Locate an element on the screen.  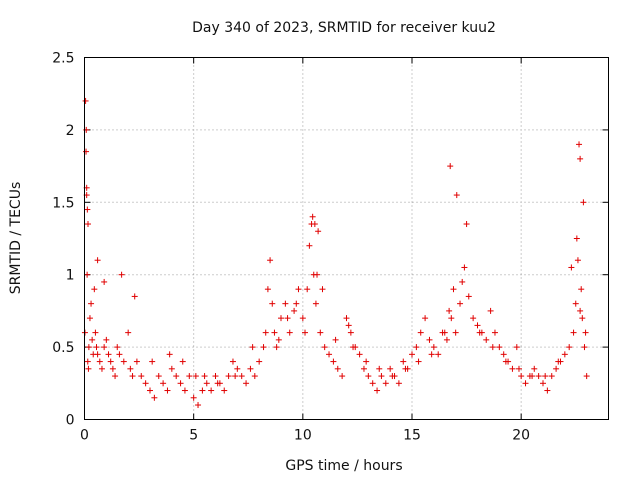
x-tick-labels: 0 5 10 15 20 is located at coordinates (305, 436).